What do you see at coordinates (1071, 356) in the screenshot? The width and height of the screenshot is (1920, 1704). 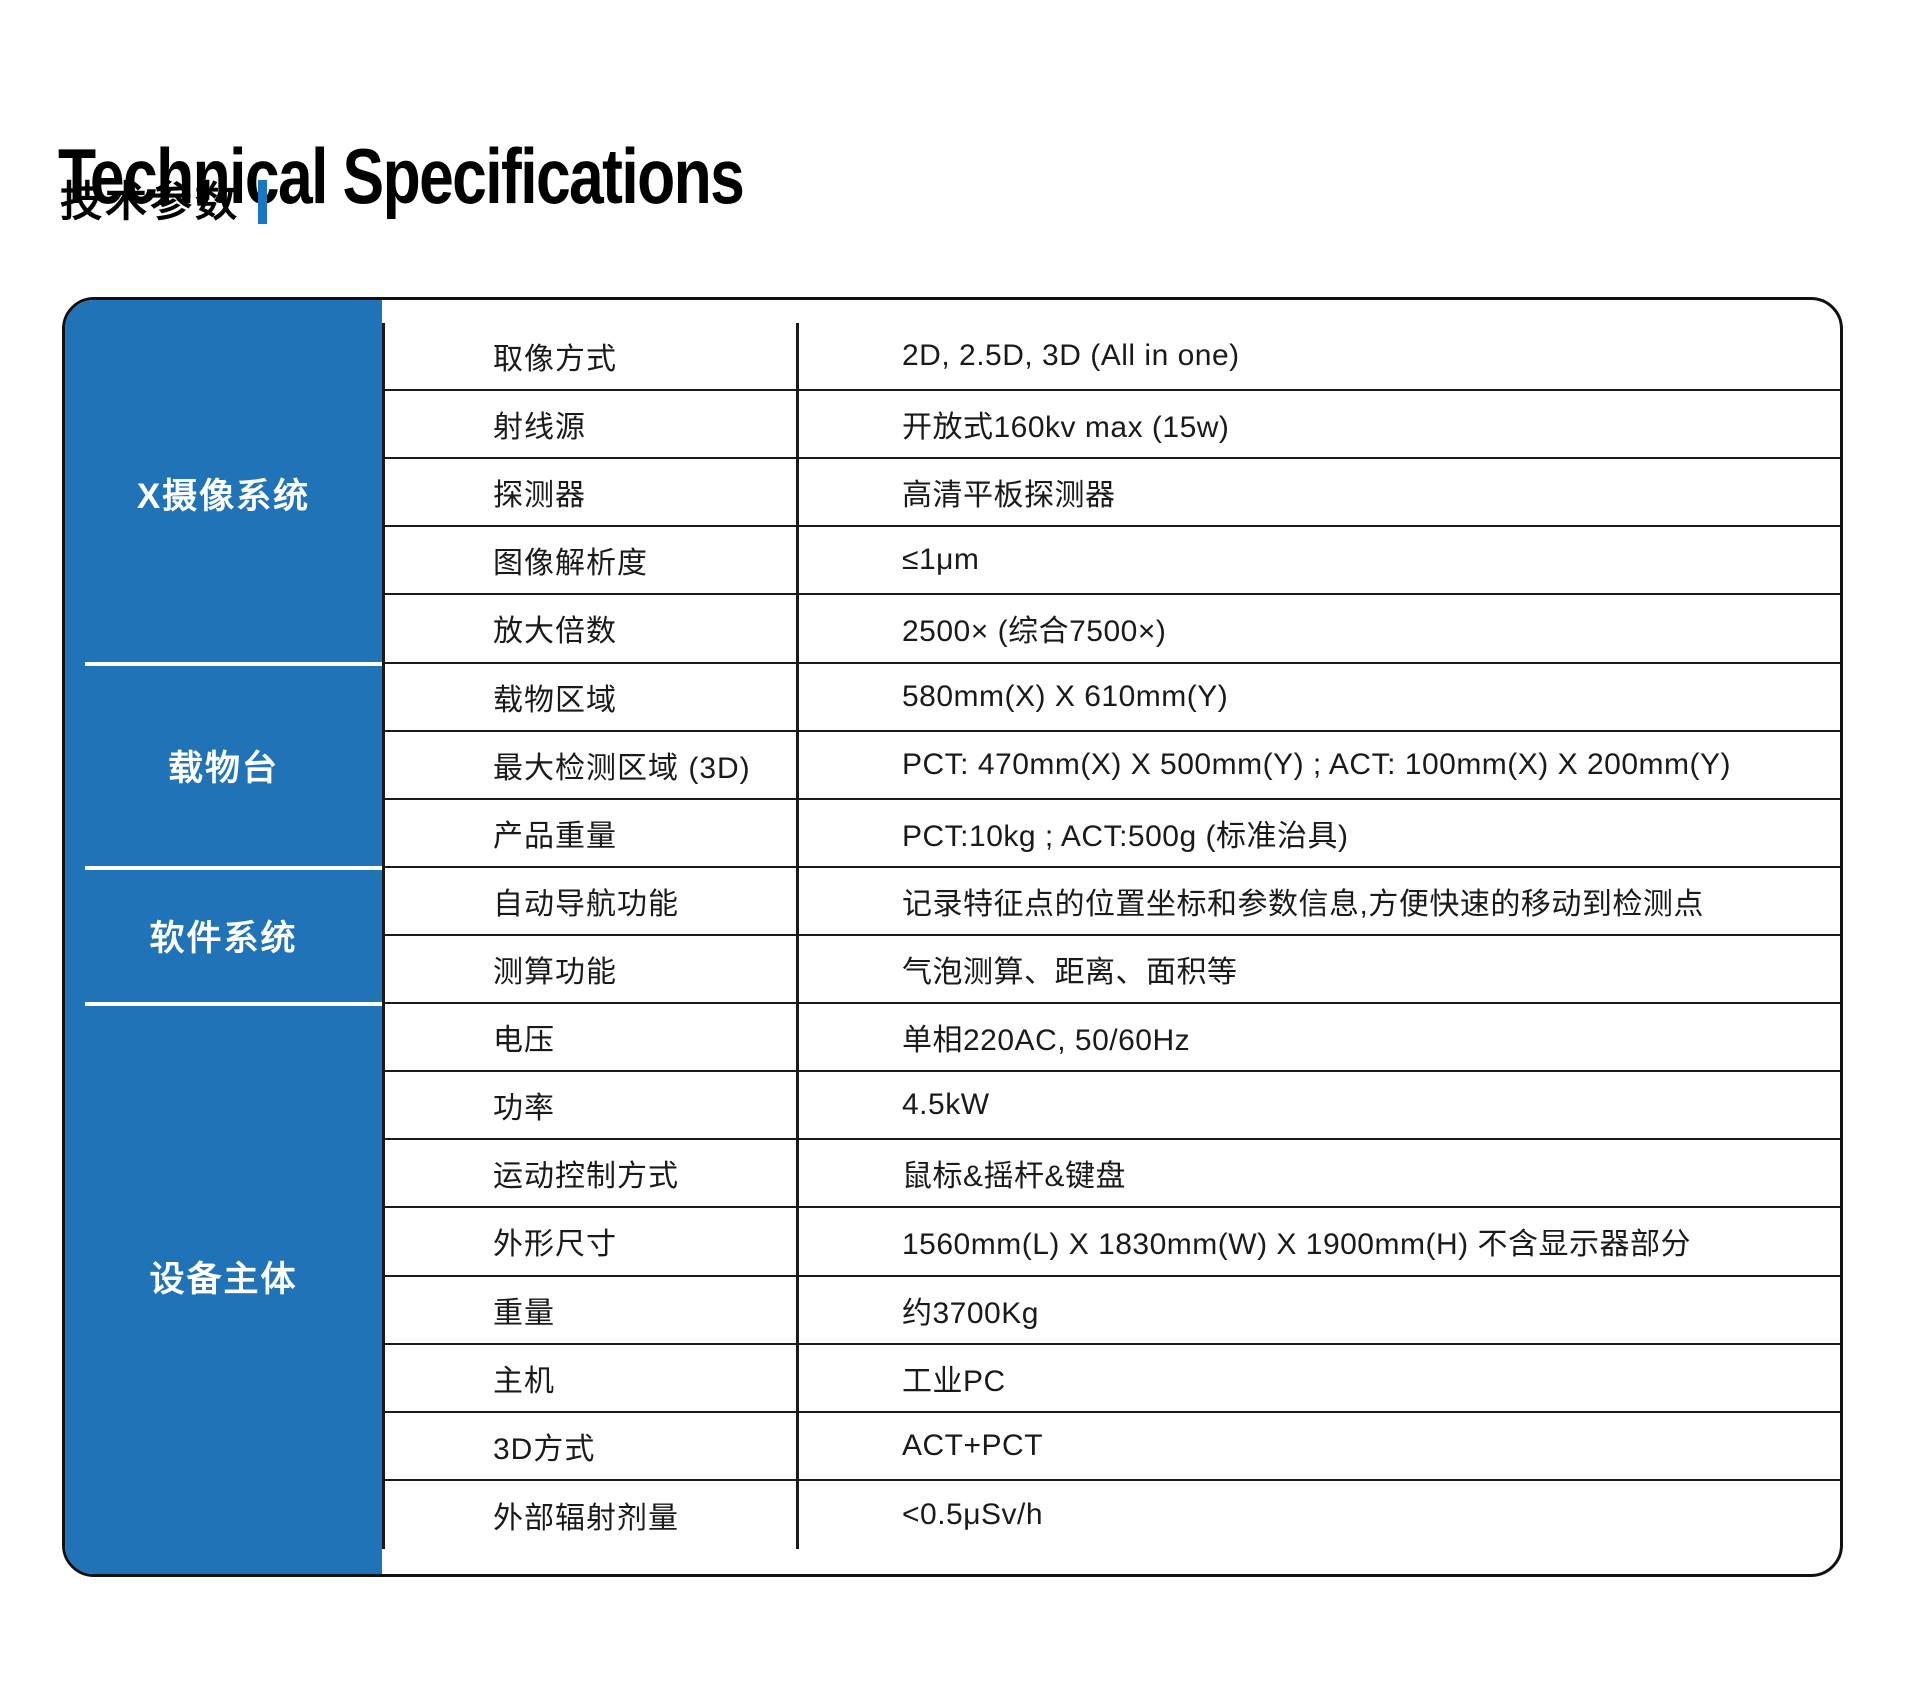 I see `param-value-cell: 2D, 2.5D, 3D (All in one)` at bounding box center [1071, 356].